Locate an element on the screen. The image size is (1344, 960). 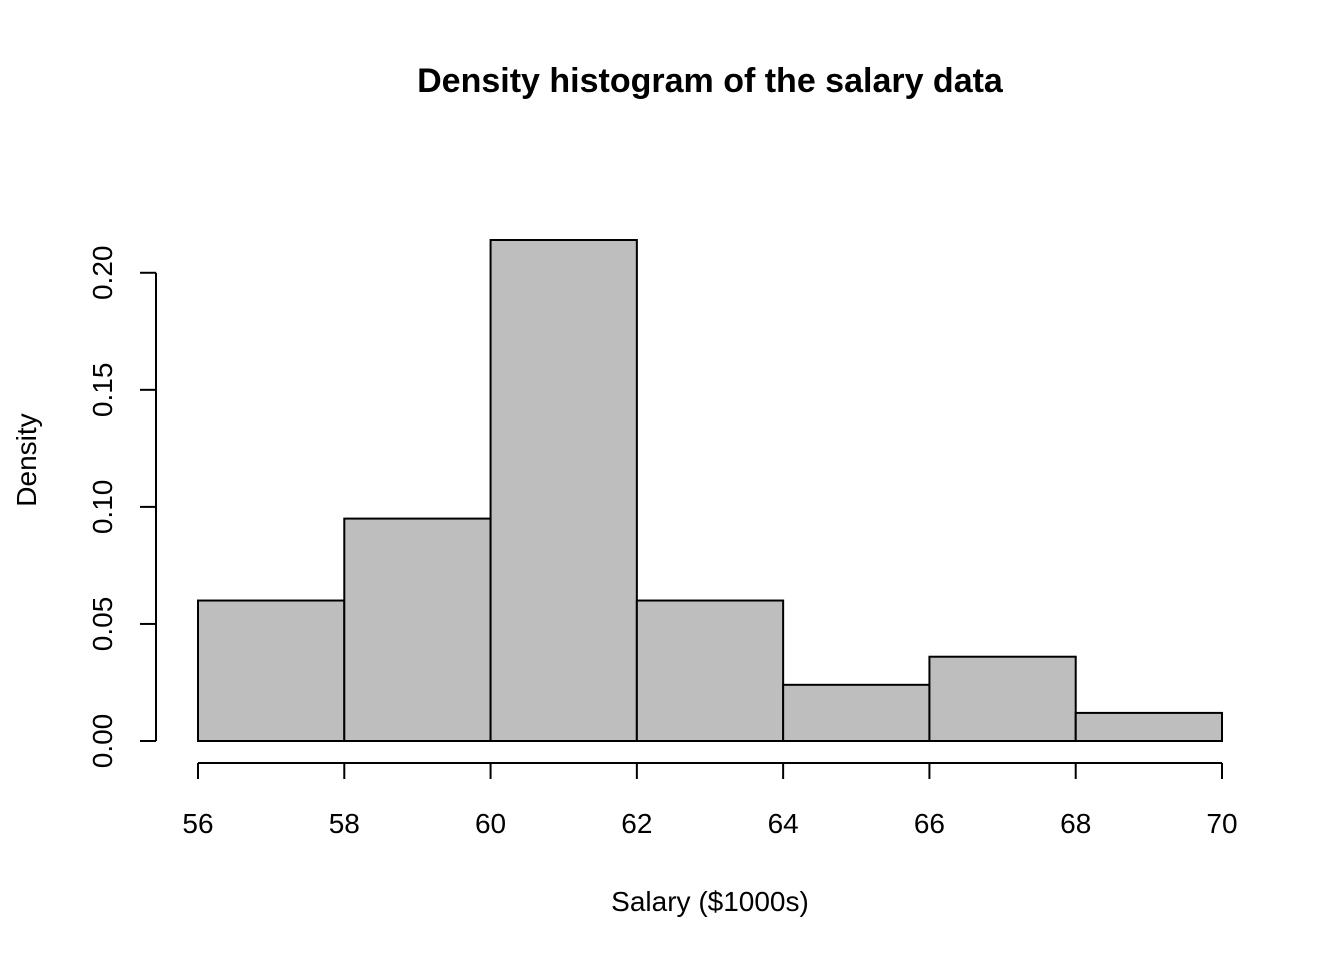
y-axis: 0.00 0.05 0.10 0.15 0.20 is located at coordinates (122, 507).